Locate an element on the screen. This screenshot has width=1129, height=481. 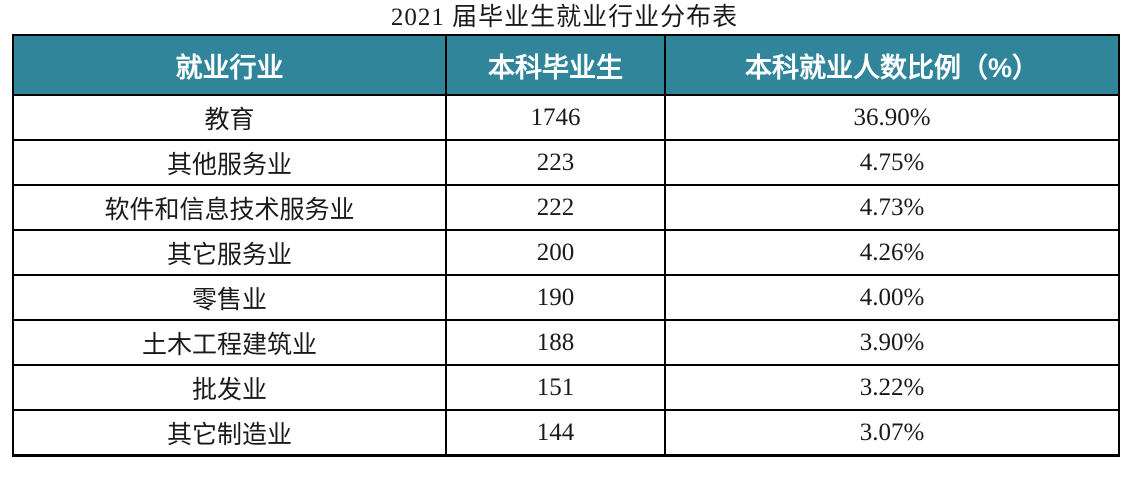
cell-industry: 零售业 is located at coordinates (229, 297).